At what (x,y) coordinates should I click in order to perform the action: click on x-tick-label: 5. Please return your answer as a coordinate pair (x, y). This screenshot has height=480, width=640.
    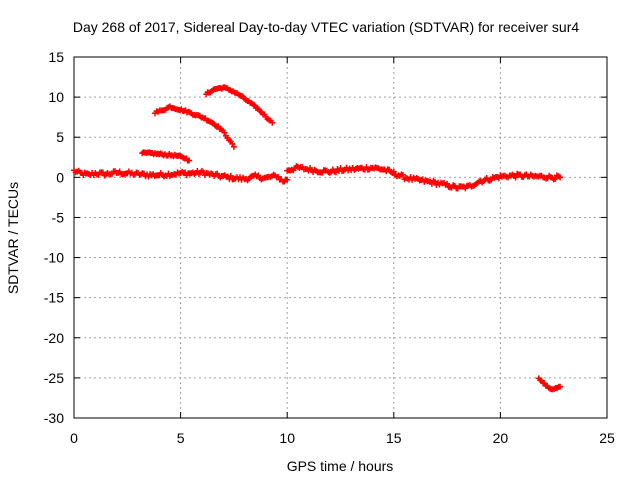
    Looking at the image, I should click on (181, 438).